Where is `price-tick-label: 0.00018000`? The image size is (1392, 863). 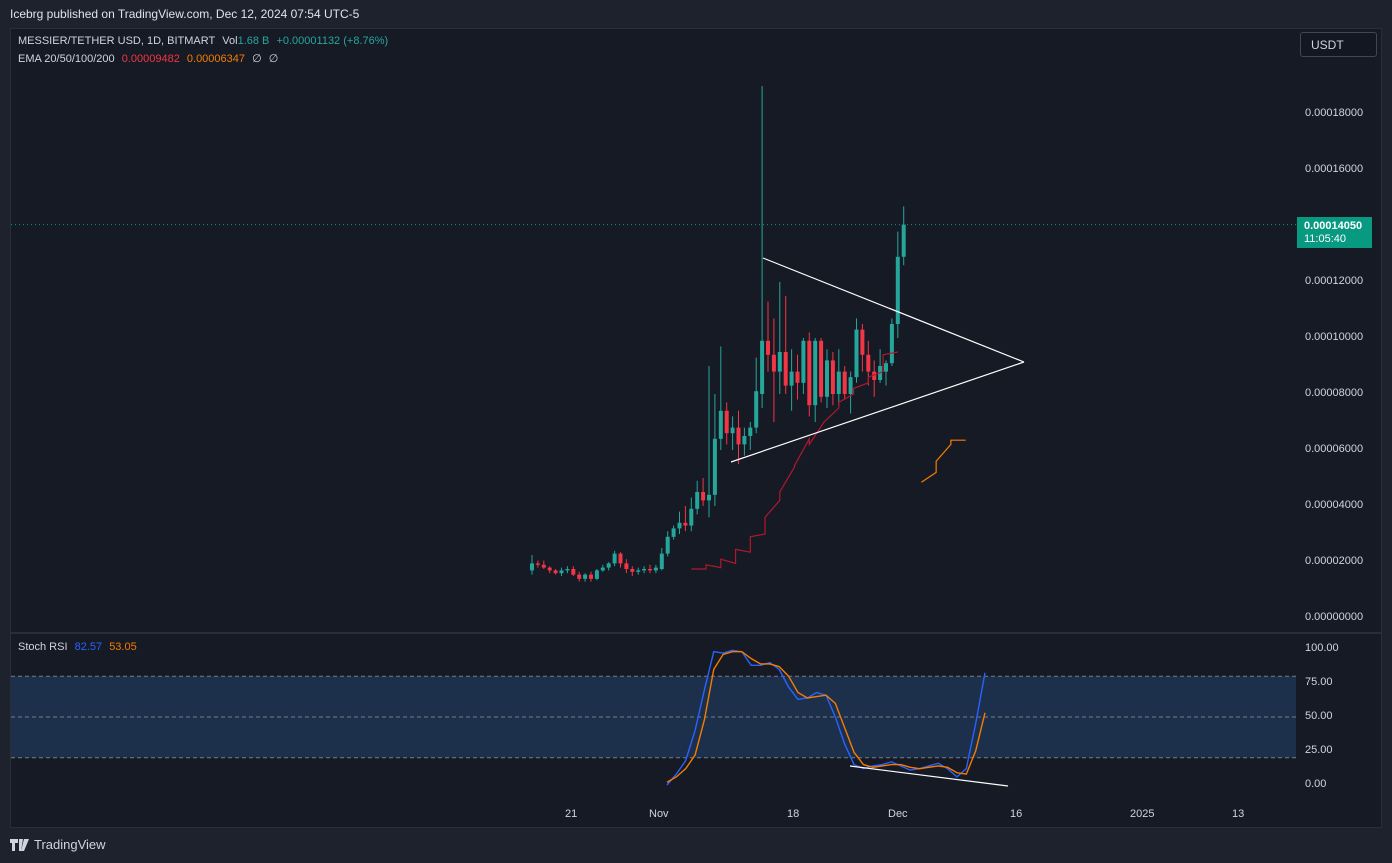 price-tick-label: 0.00018000 is located at coordinates (1334, 113).